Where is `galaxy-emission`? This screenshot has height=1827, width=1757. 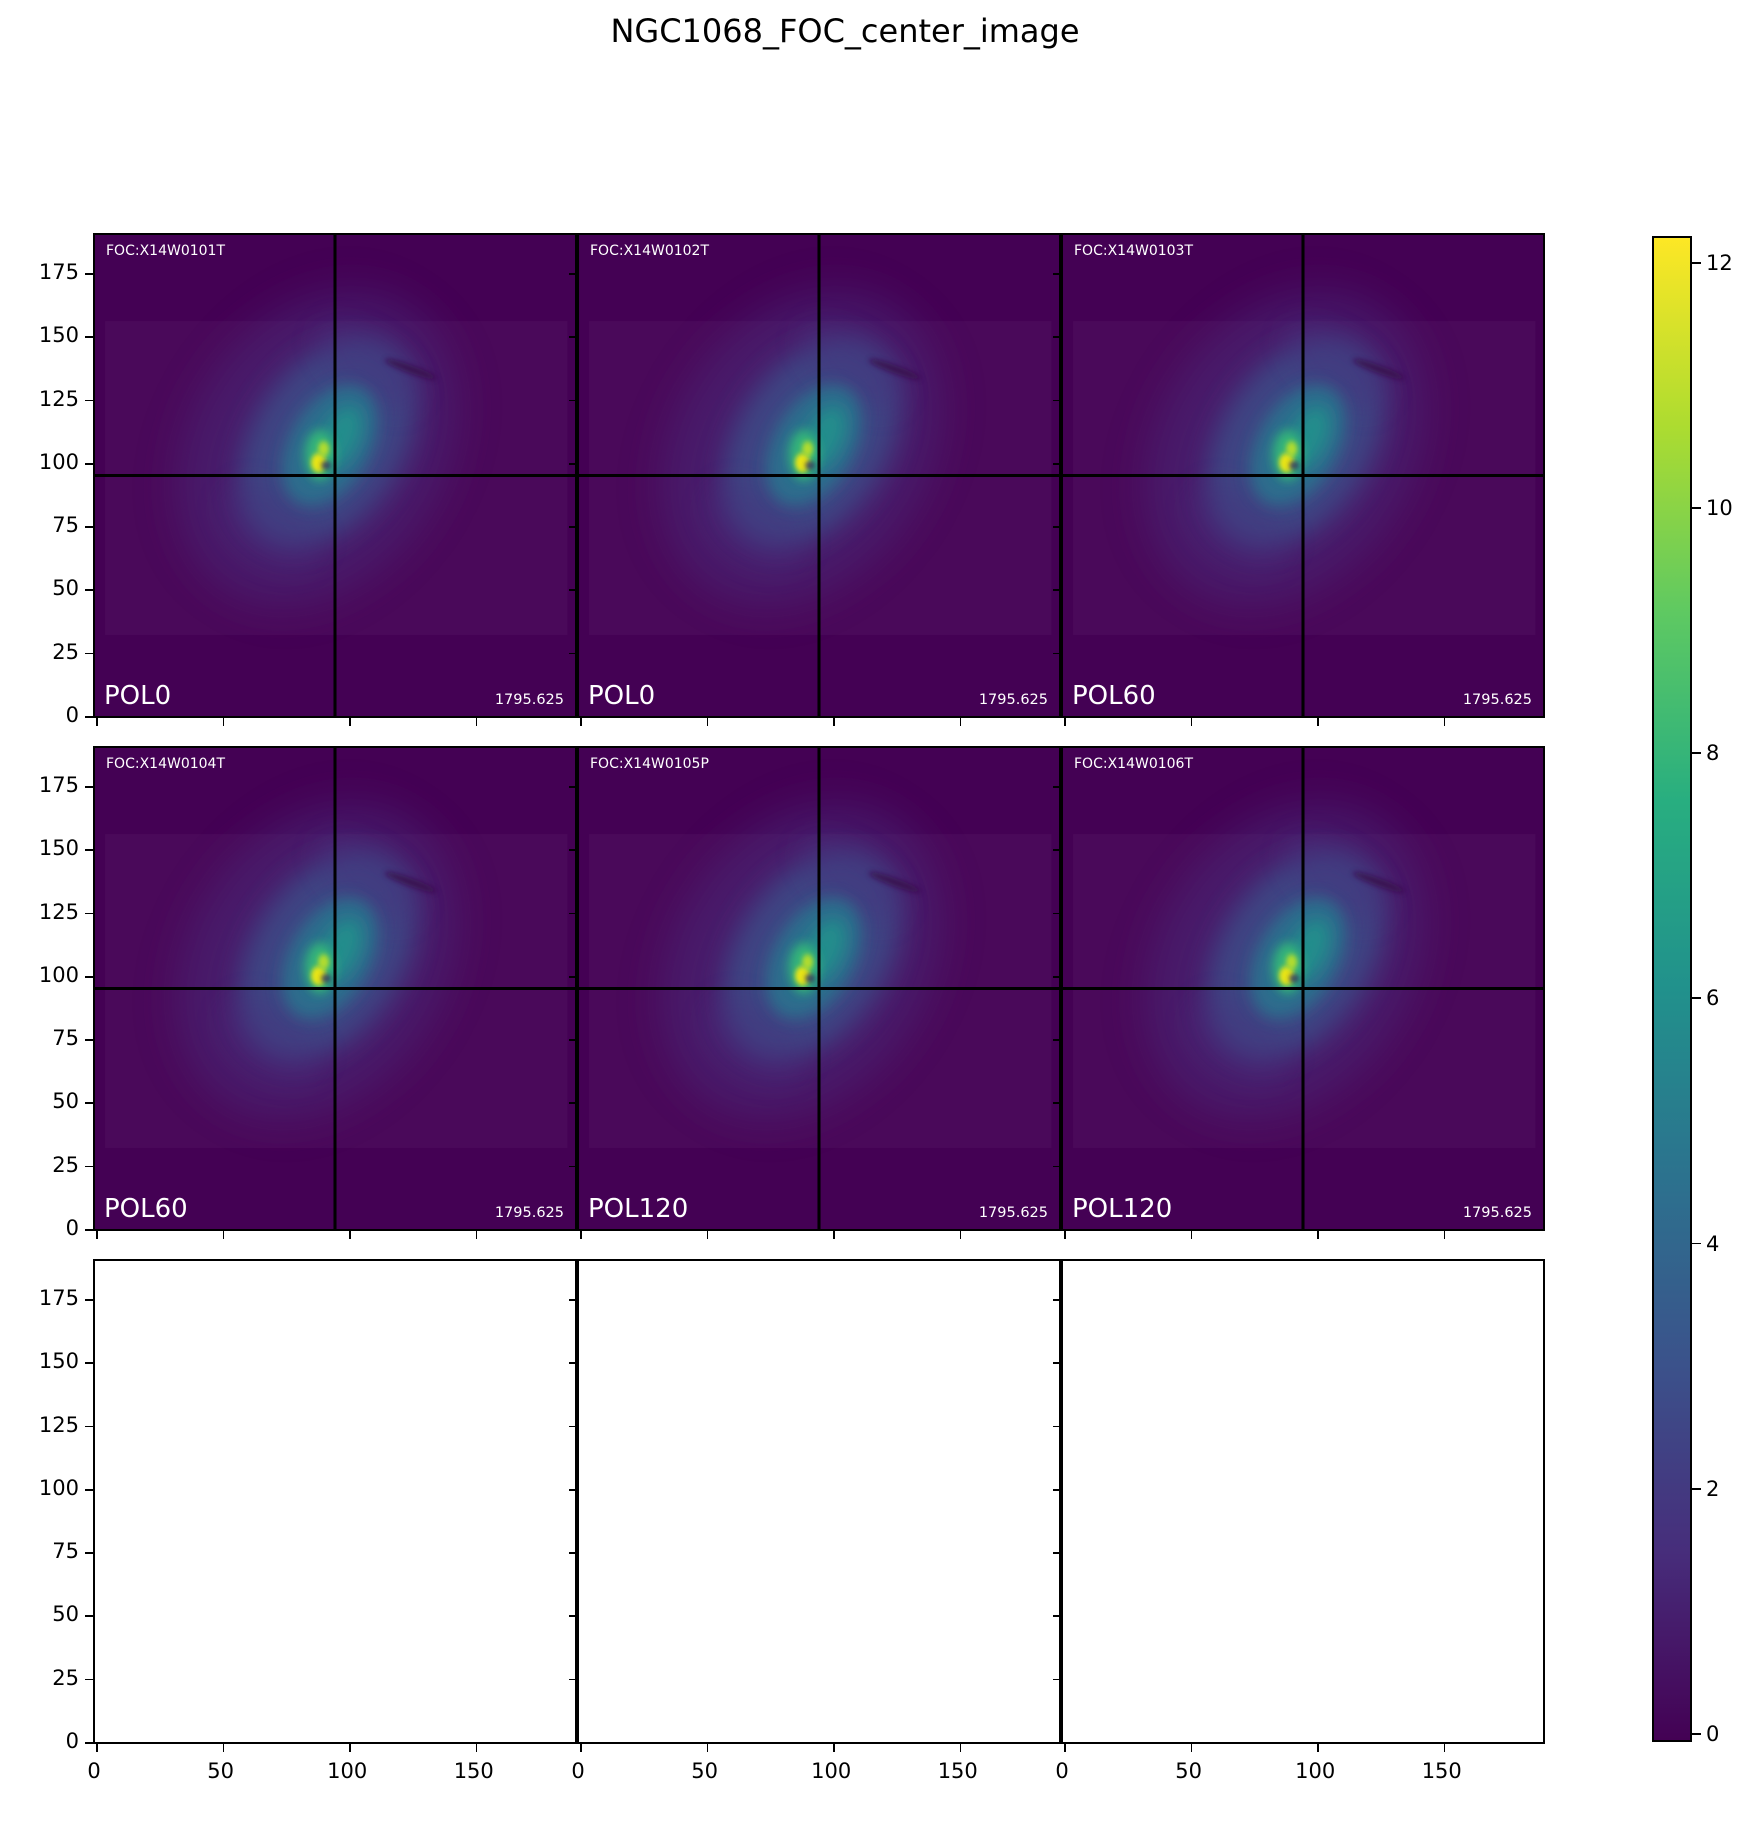
galaxy-emission is located at coordinates (1285, 960).